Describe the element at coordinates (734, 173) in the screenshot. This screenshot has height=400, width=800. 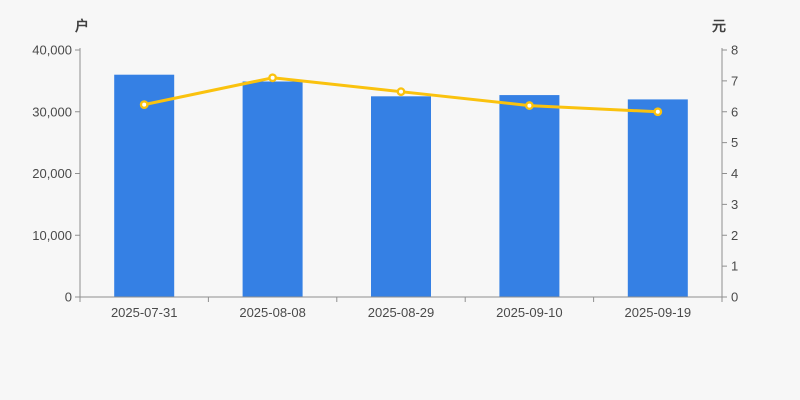
I see `y-axis-right-label: 4` at that location.